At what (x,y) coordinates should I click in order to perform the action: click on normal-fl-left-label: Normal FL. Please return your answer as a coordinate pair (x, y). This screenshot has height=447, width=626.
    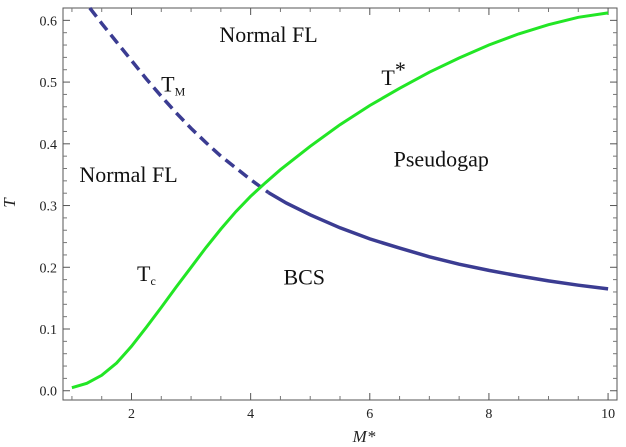
    Looking at the image, I should click on (128, 174).